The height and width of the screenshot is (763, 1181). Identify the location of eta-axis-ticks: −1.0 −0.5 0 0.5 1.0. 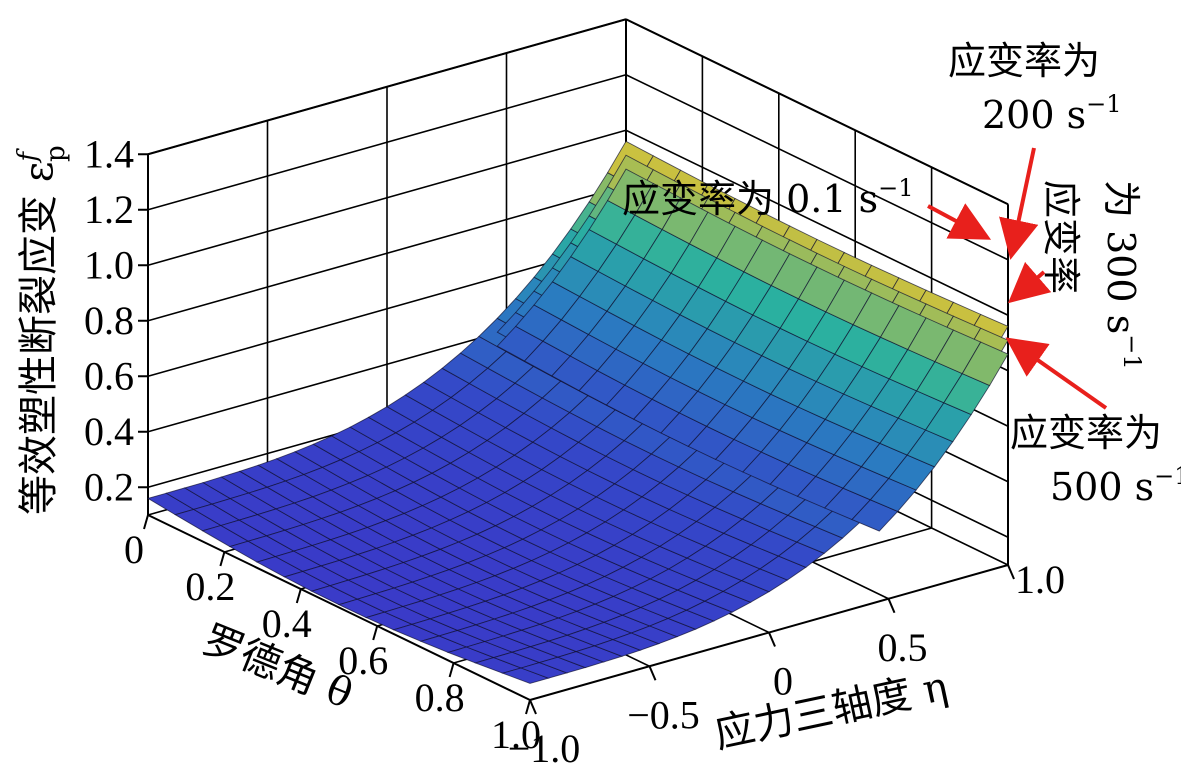
(786, 660).